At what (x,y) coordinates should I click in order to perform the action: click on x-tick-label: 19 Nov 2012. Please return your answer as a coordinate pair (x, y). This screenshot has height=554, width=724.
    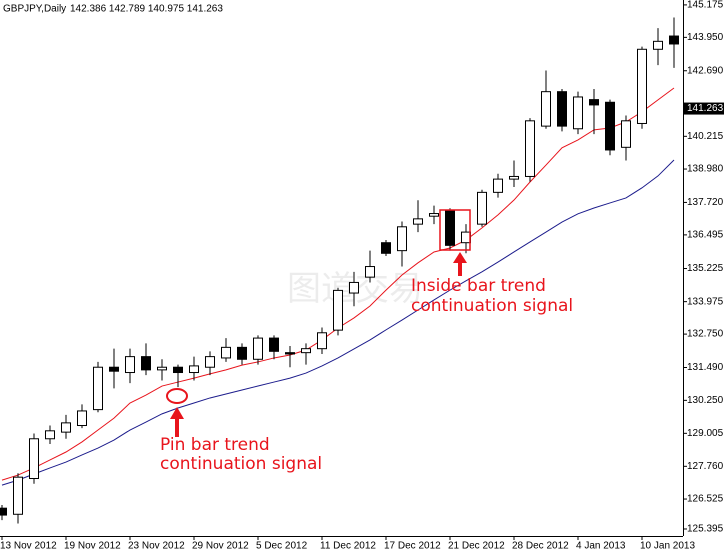
    Looking at the image, I should click on (92, 546).